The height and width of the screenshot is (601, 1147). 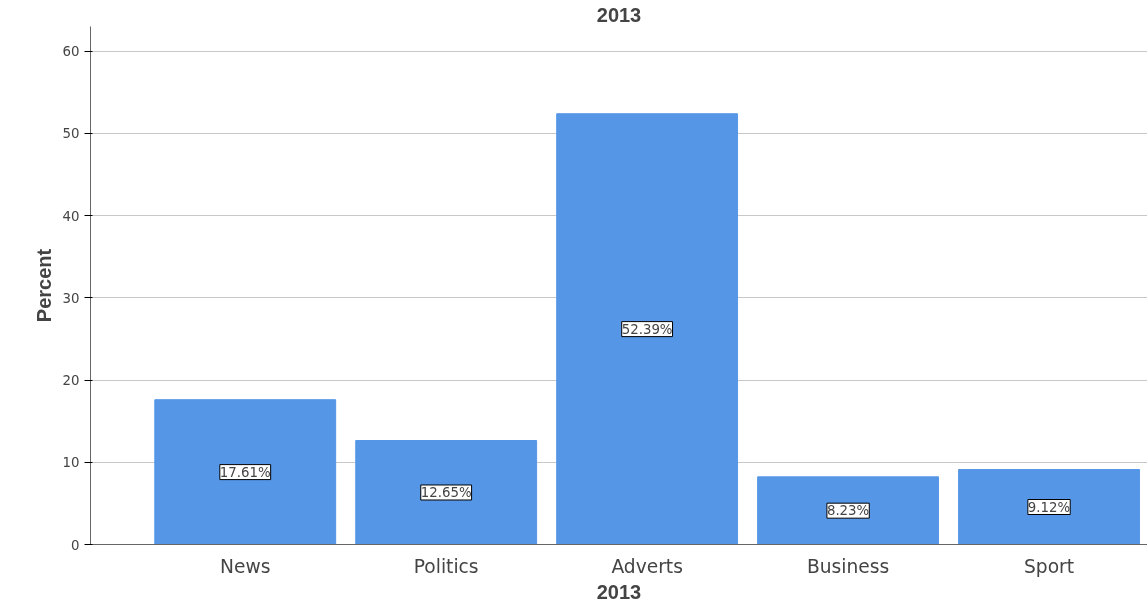 I want to click on chart-title: 2013, so click(x=619, y=14).